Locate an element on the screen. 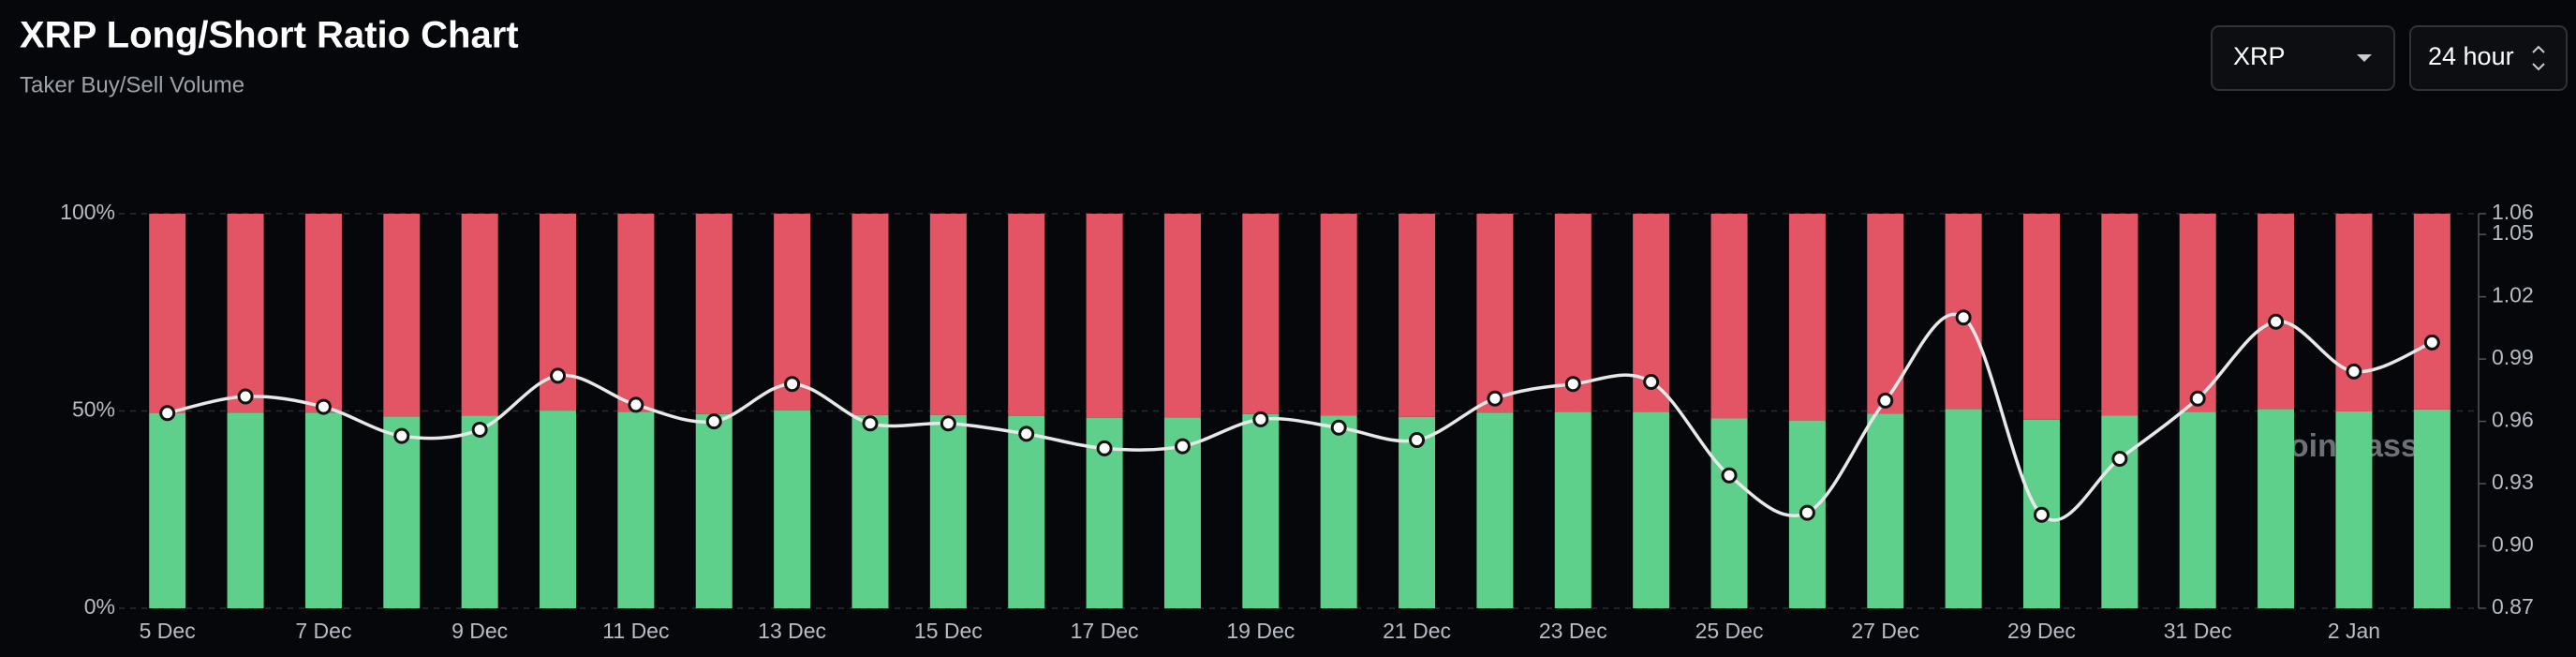 Image resolution: width=2576 pixels, height=657 pixels. chart-subtitle: Taker Buy/Sell Volume is located at coordinates (132, 84).